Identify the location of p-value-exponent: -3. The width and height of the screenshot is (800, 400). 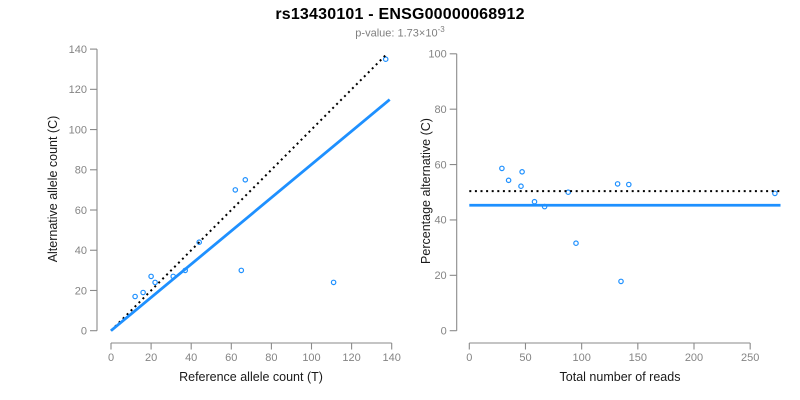
(441, 29).